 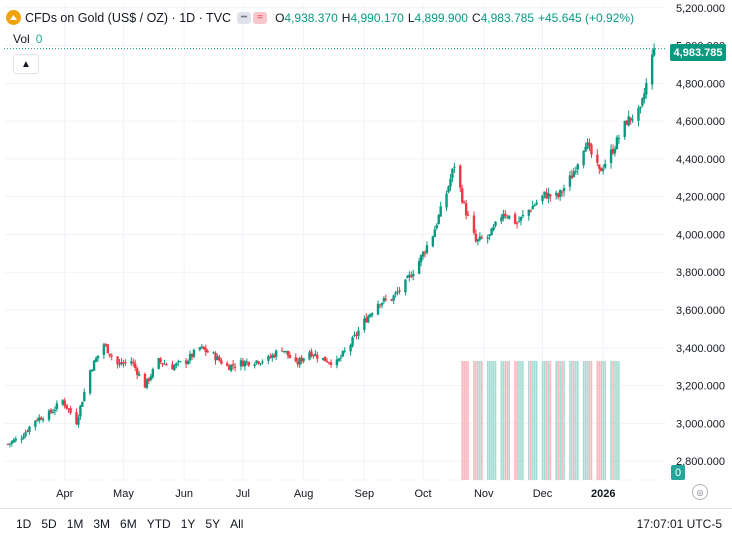 What do you see at coordinates (244, 17) in the screenshot?
I see `market-status-icon: ━` at bounding box center [244, 17].